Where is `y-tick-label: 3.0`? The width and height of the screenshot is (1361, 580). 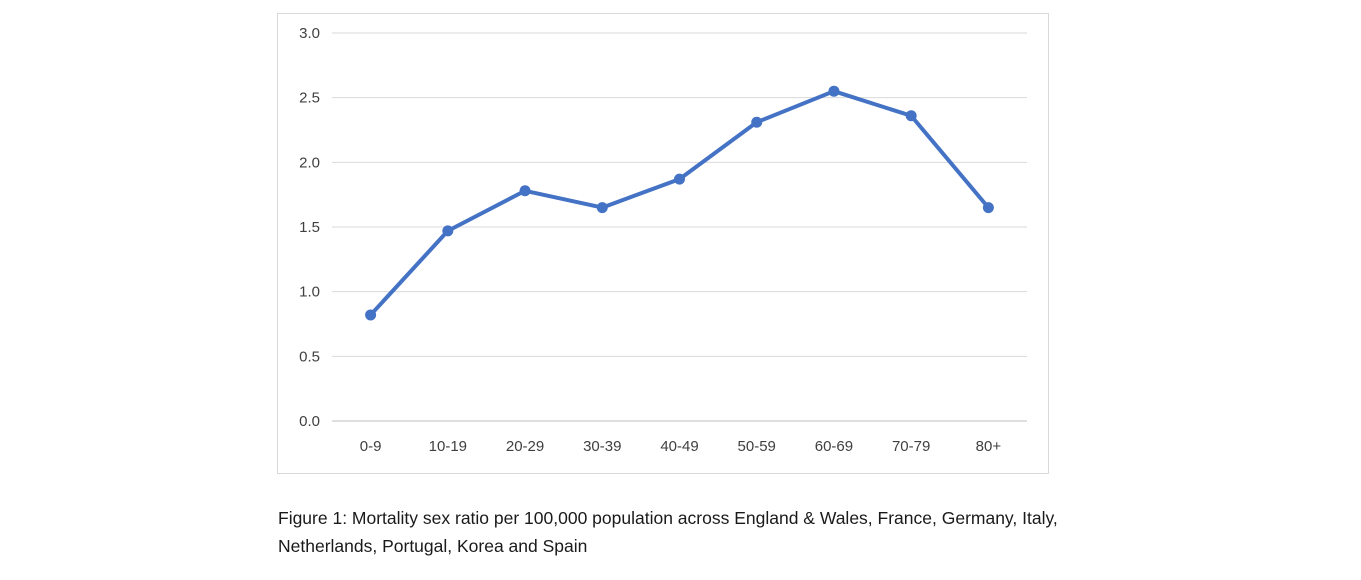 y-tick-label: 3.0 is located at coordinates (309, 33).